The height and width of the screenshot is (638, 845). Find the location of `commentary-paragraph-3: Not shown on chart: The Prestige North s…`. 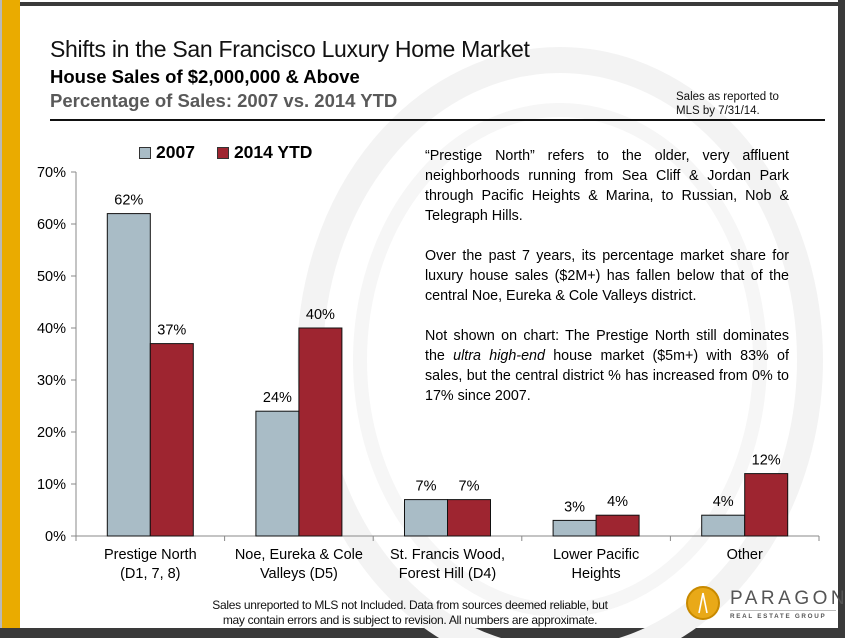

commentary-paragraph-3: Not shown on chart: The Prestige North s… is located at coordinates (607, 366).